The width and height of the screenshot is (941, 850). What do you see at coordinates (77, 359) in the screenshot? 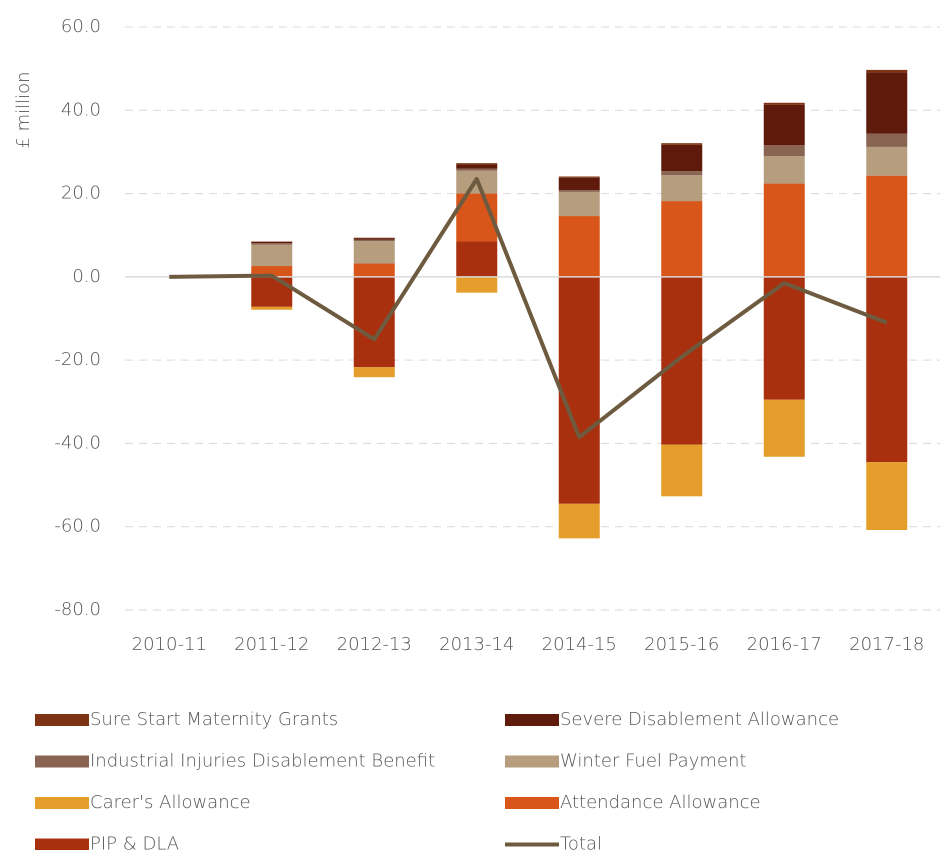
I see `y-tick-label: -20.0` at bounding box center [77, 359].